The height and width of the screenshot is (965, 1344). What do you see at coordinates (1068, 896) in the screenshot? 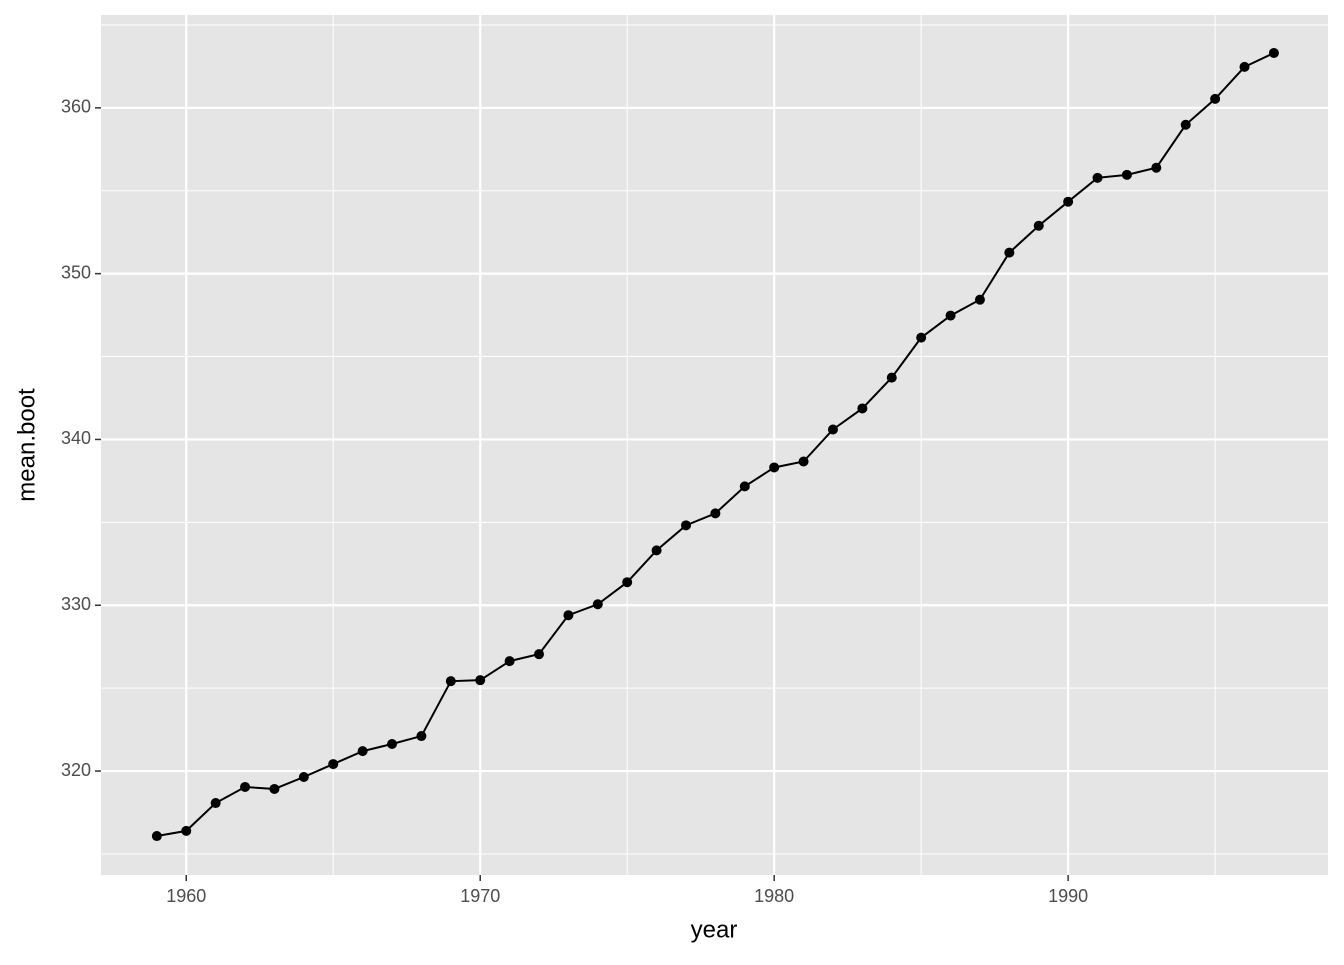
I see `x-tick-label: 1990` at bounding box center [1068, 896].